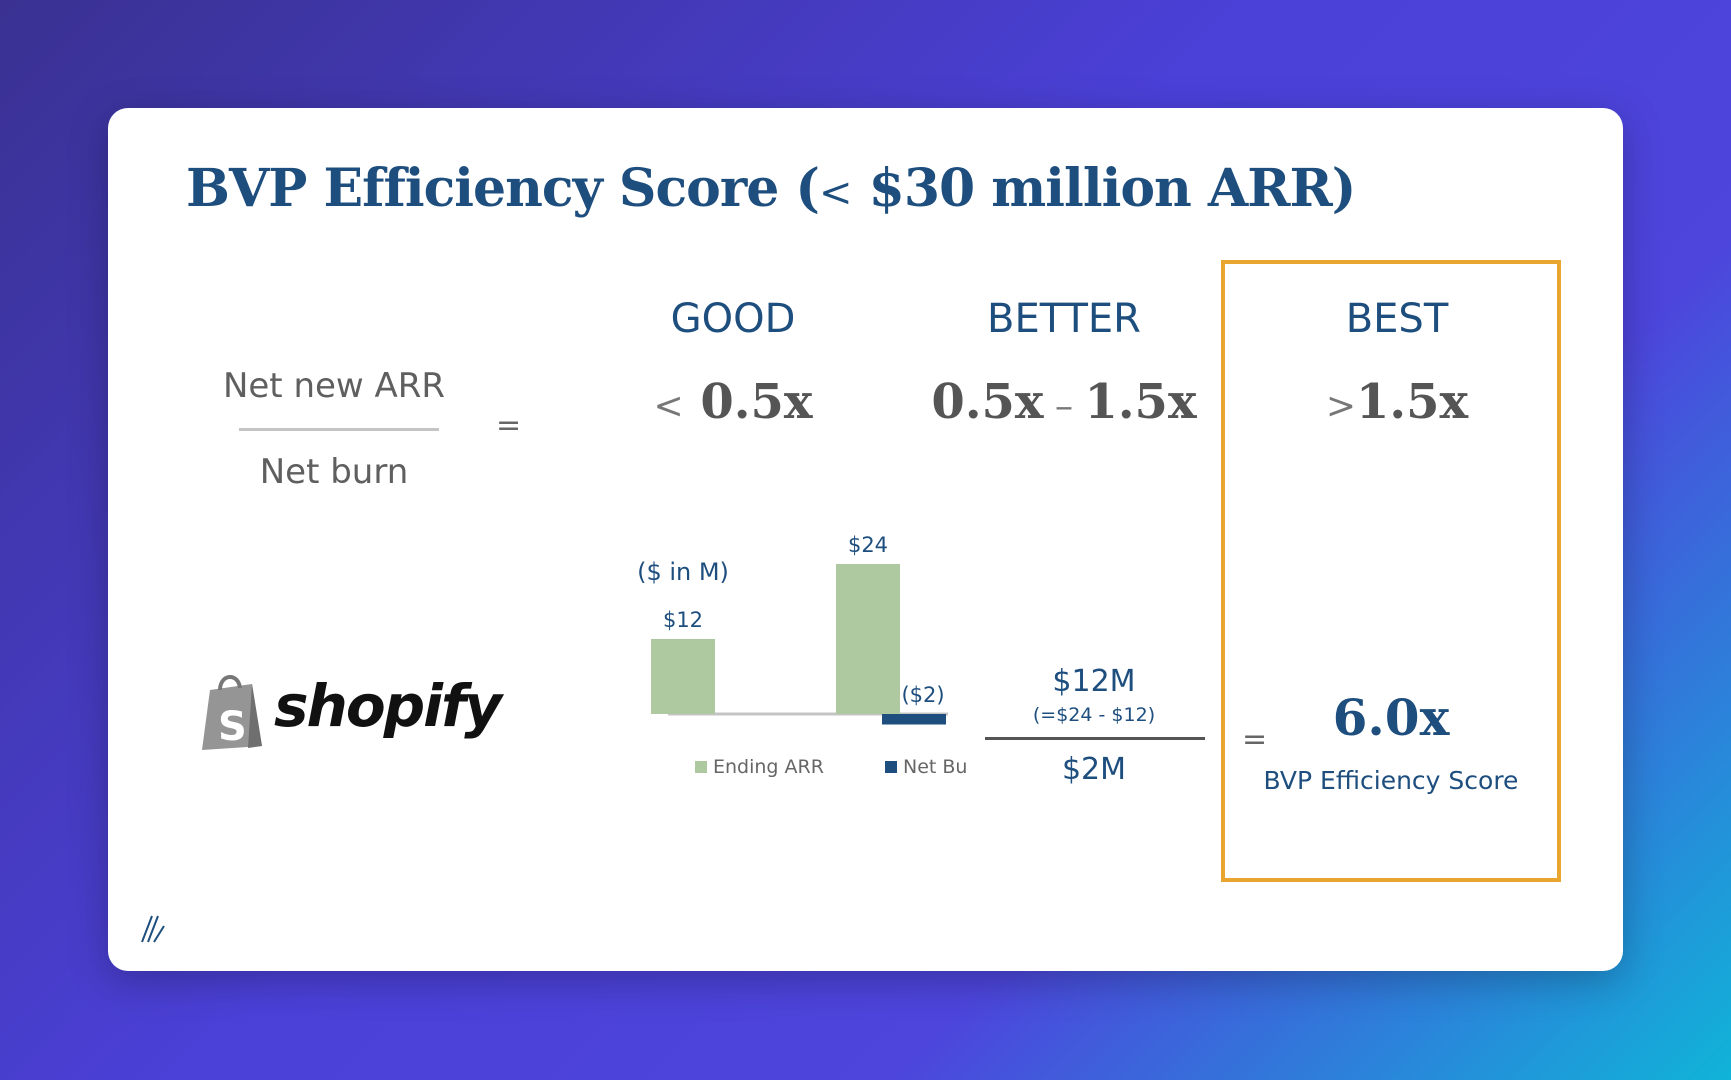 Image resolution: width=1731 pixels, height=1080 pixels. I want to click on calc-denominator: $2M, so click(1094, 769).